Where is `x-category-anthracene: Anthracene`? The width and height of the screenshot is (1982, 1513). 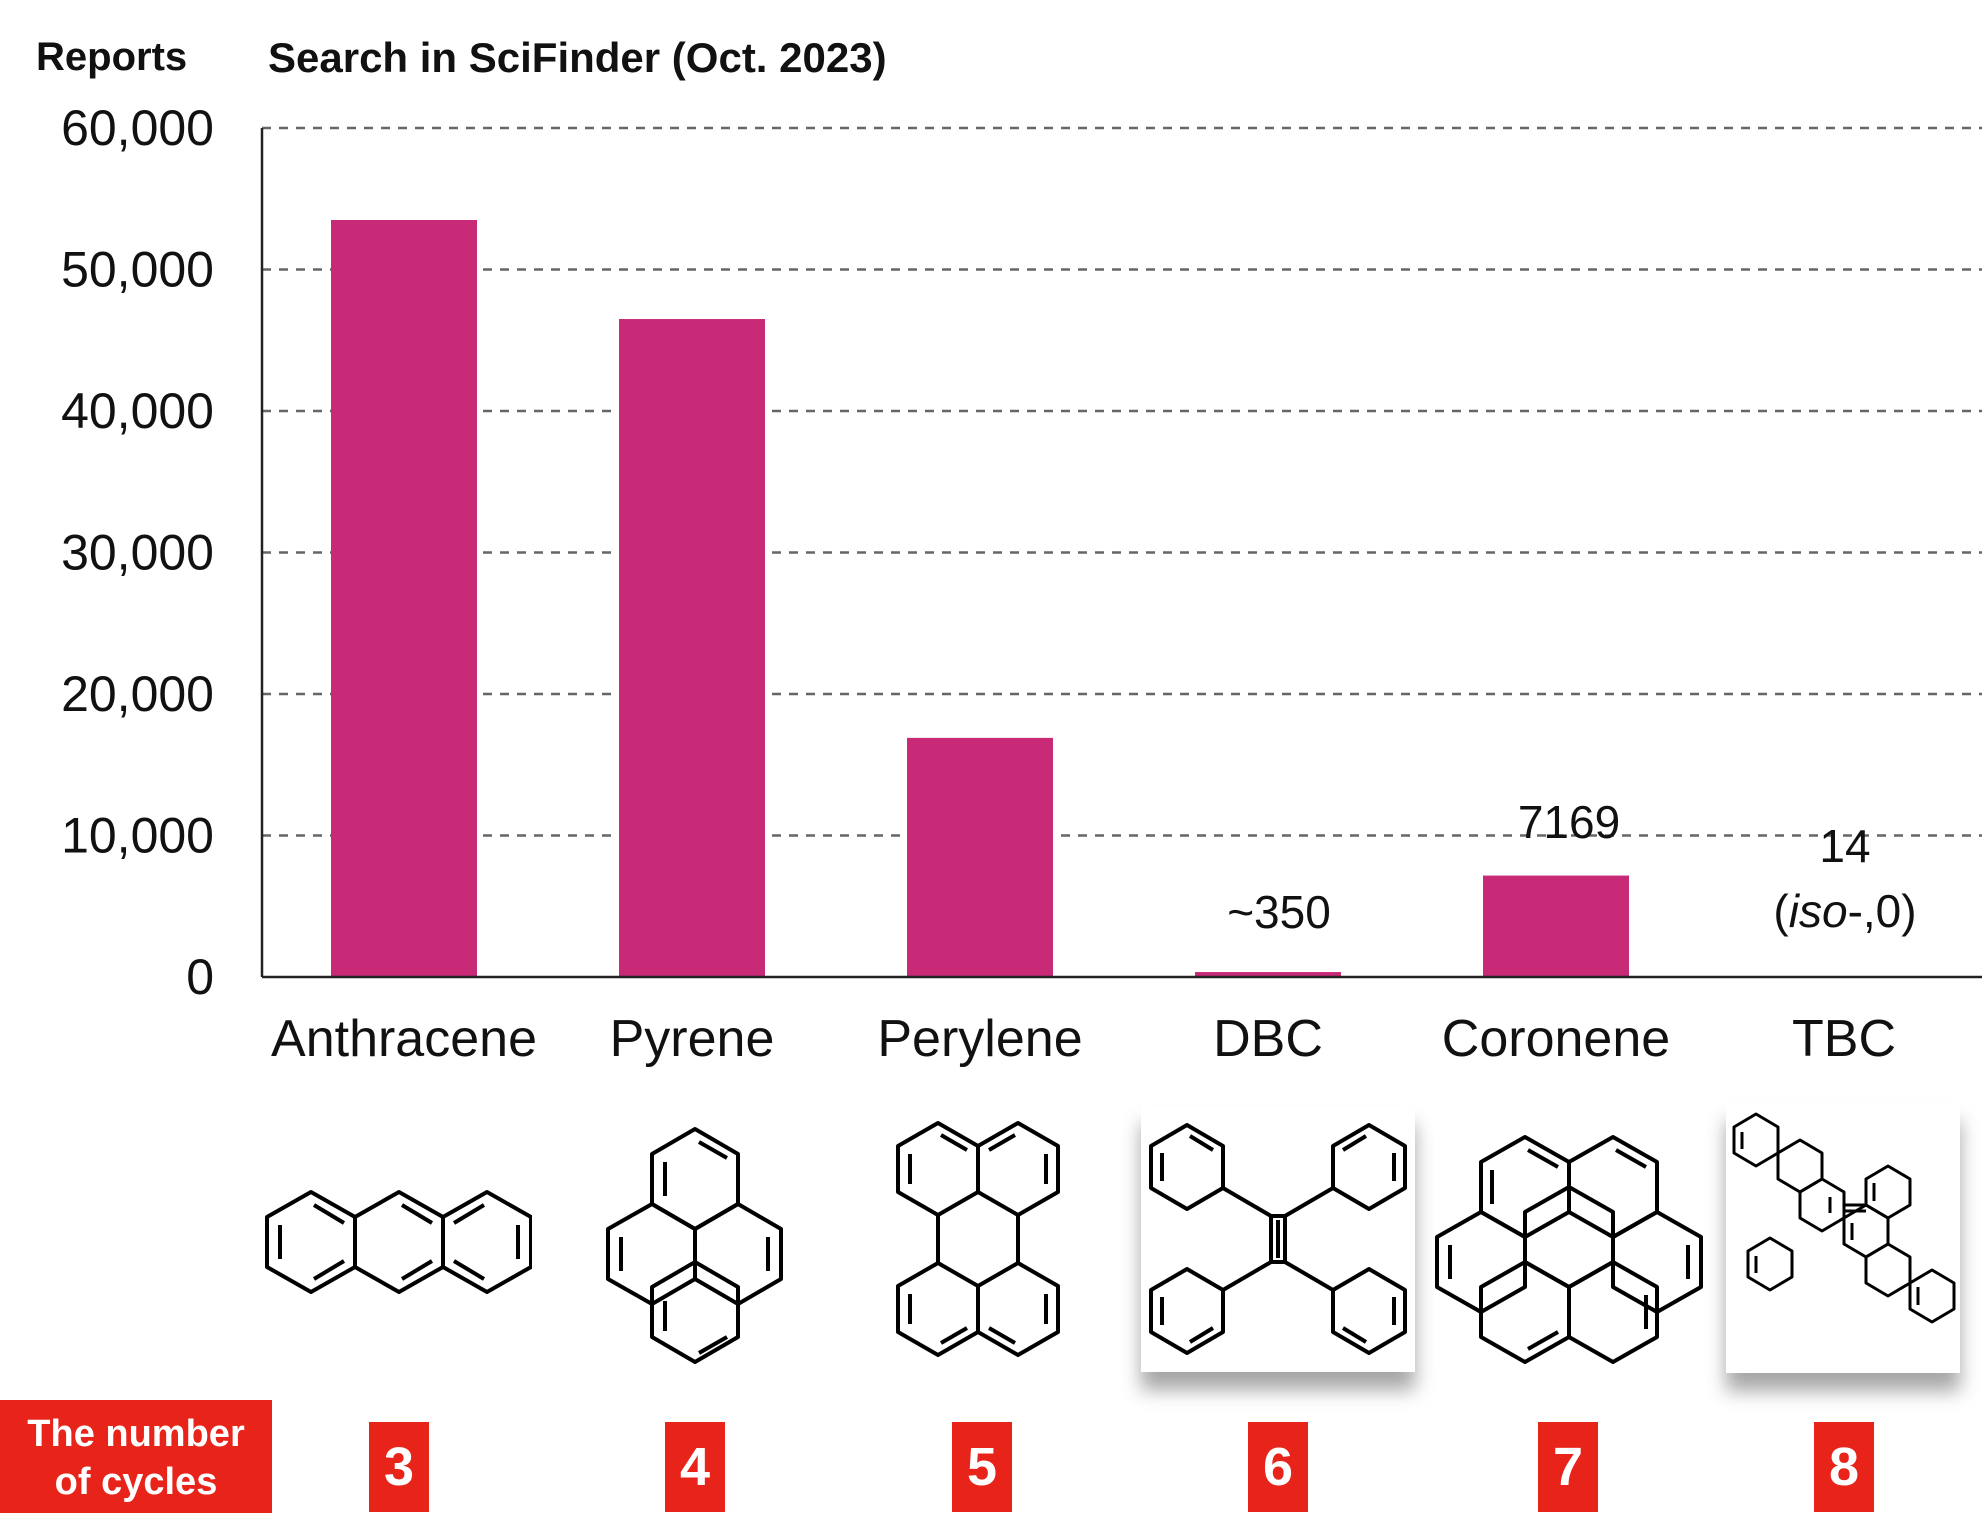
x-category-anthracene: Anthracene is located at coordinates (404, 1039).